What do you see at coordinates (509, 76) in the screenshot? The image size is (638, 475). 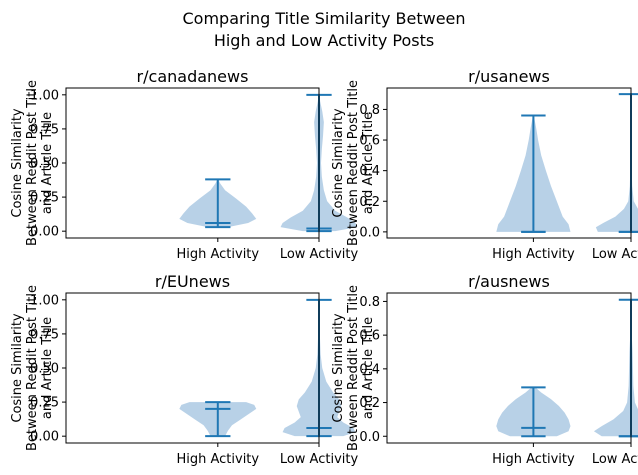 I see `subplot-title: r/usanews` at bounding box center [509, 76].